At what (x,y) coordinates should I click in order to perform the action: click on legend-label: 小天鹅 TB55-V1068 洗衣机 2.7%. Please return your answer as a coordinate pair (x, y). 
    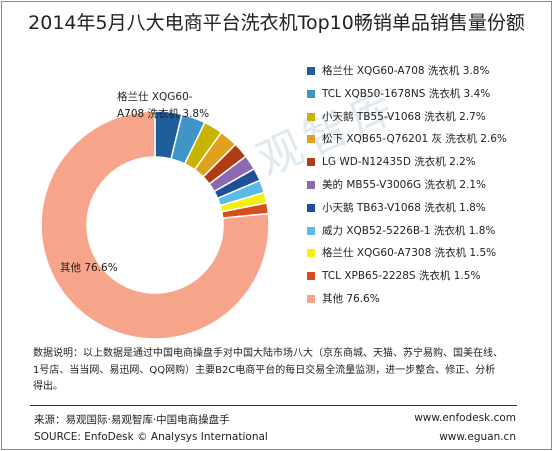
    Looking at the image, I should click on (404, 116).